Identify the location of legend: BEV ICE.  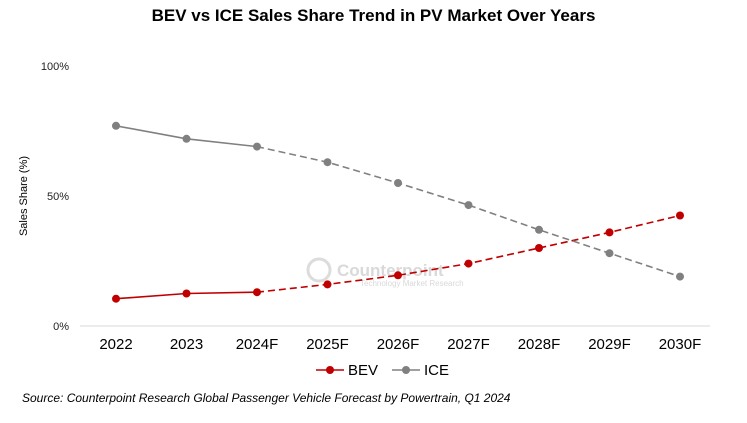
(382, 370).